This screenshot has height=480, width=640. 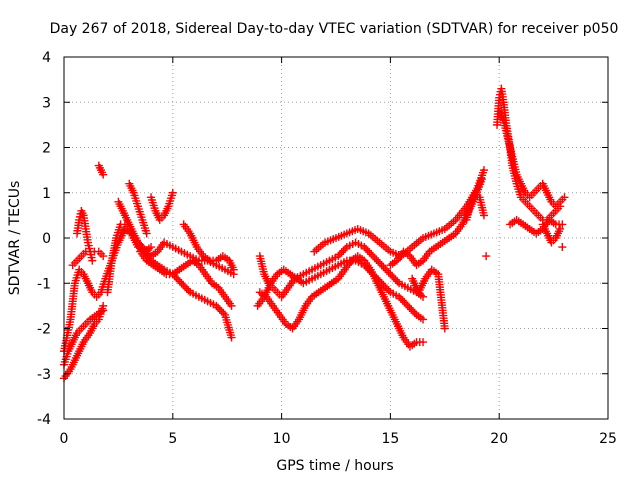 I want to click on x-tick-label: 0, so click(x=64, y=439).